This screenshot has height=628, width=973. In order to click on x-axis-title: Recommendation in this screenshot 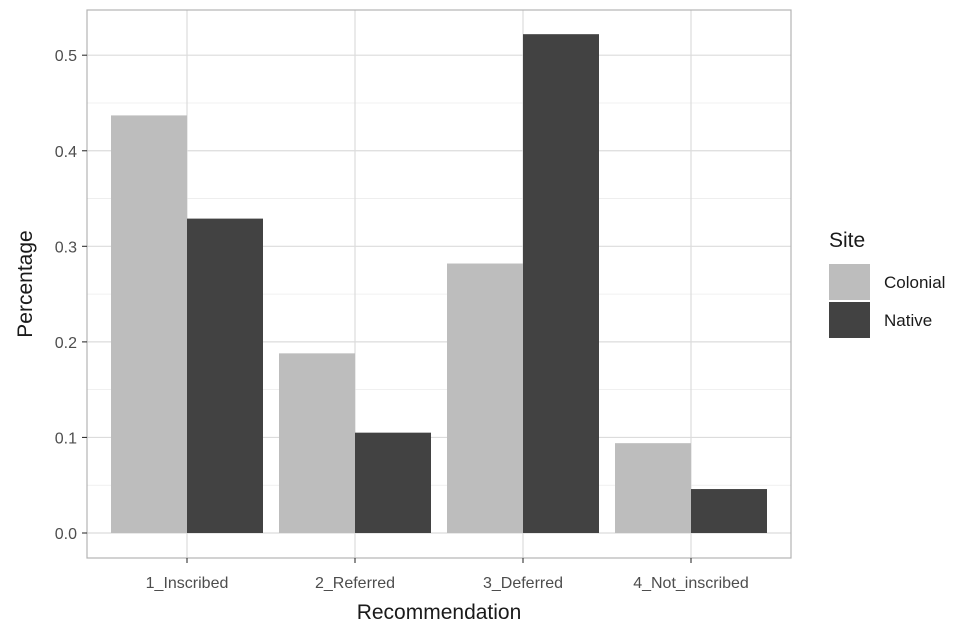, I will do `click(439, 612)`.